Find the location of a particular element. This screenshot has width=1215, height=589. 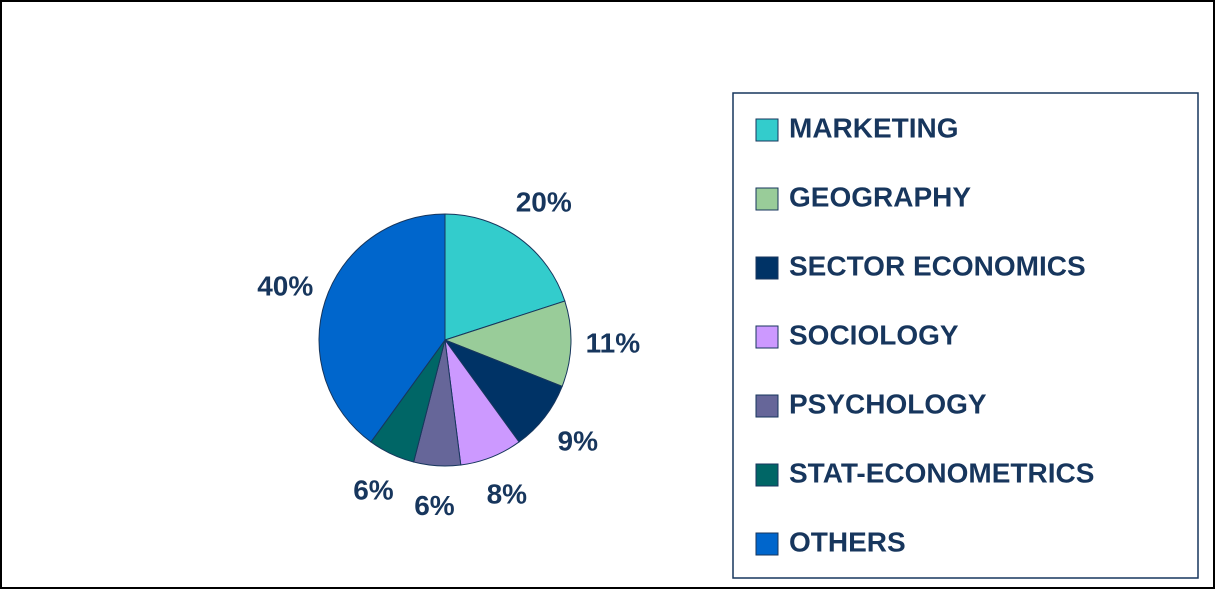

legend-label: MARKETING is located at coordinates (874, 127).